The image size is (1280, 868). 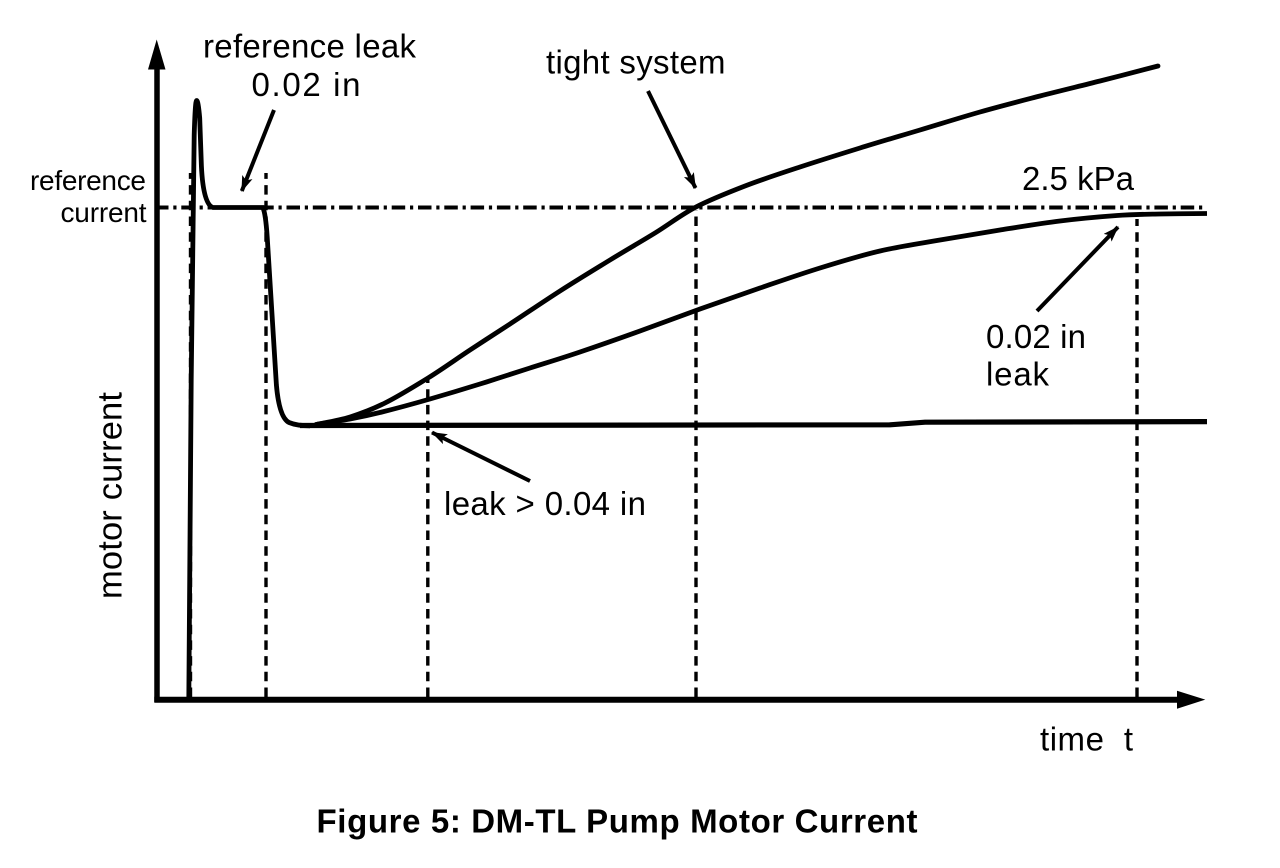 I want to click on svg-text: 2.5 kPa, so click(x=1078, y=178).